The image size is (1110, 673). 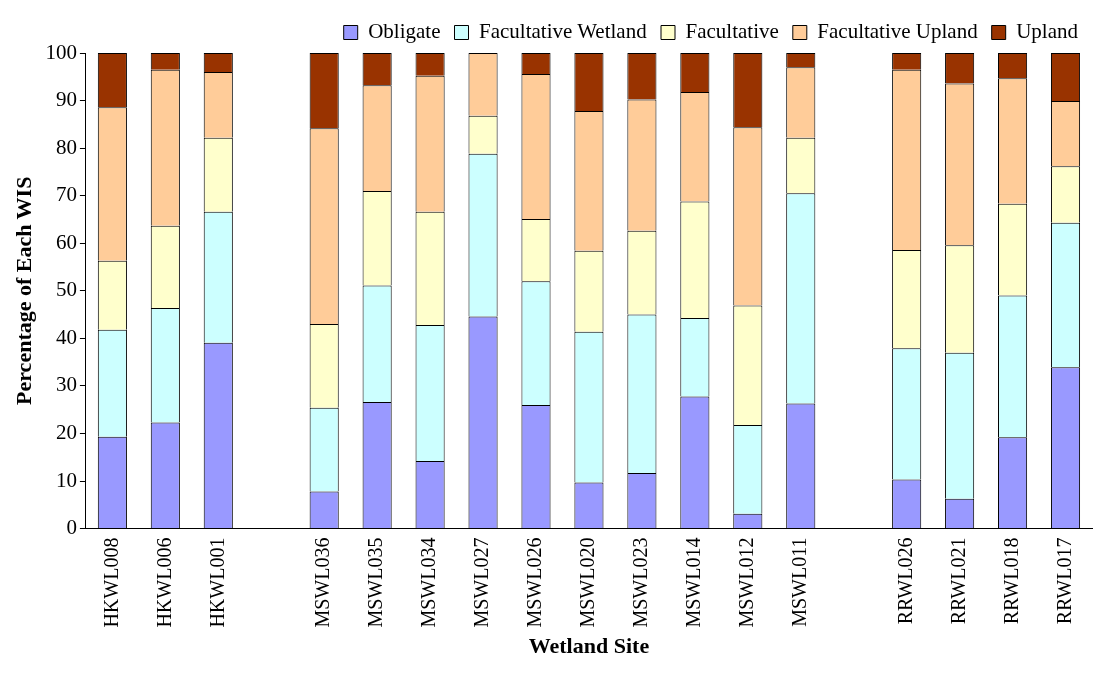 What do you see at coordinates (322, 582) in the screenshot?
I see `x-tick-label: MSWL036` at bounding box center [322, 582].